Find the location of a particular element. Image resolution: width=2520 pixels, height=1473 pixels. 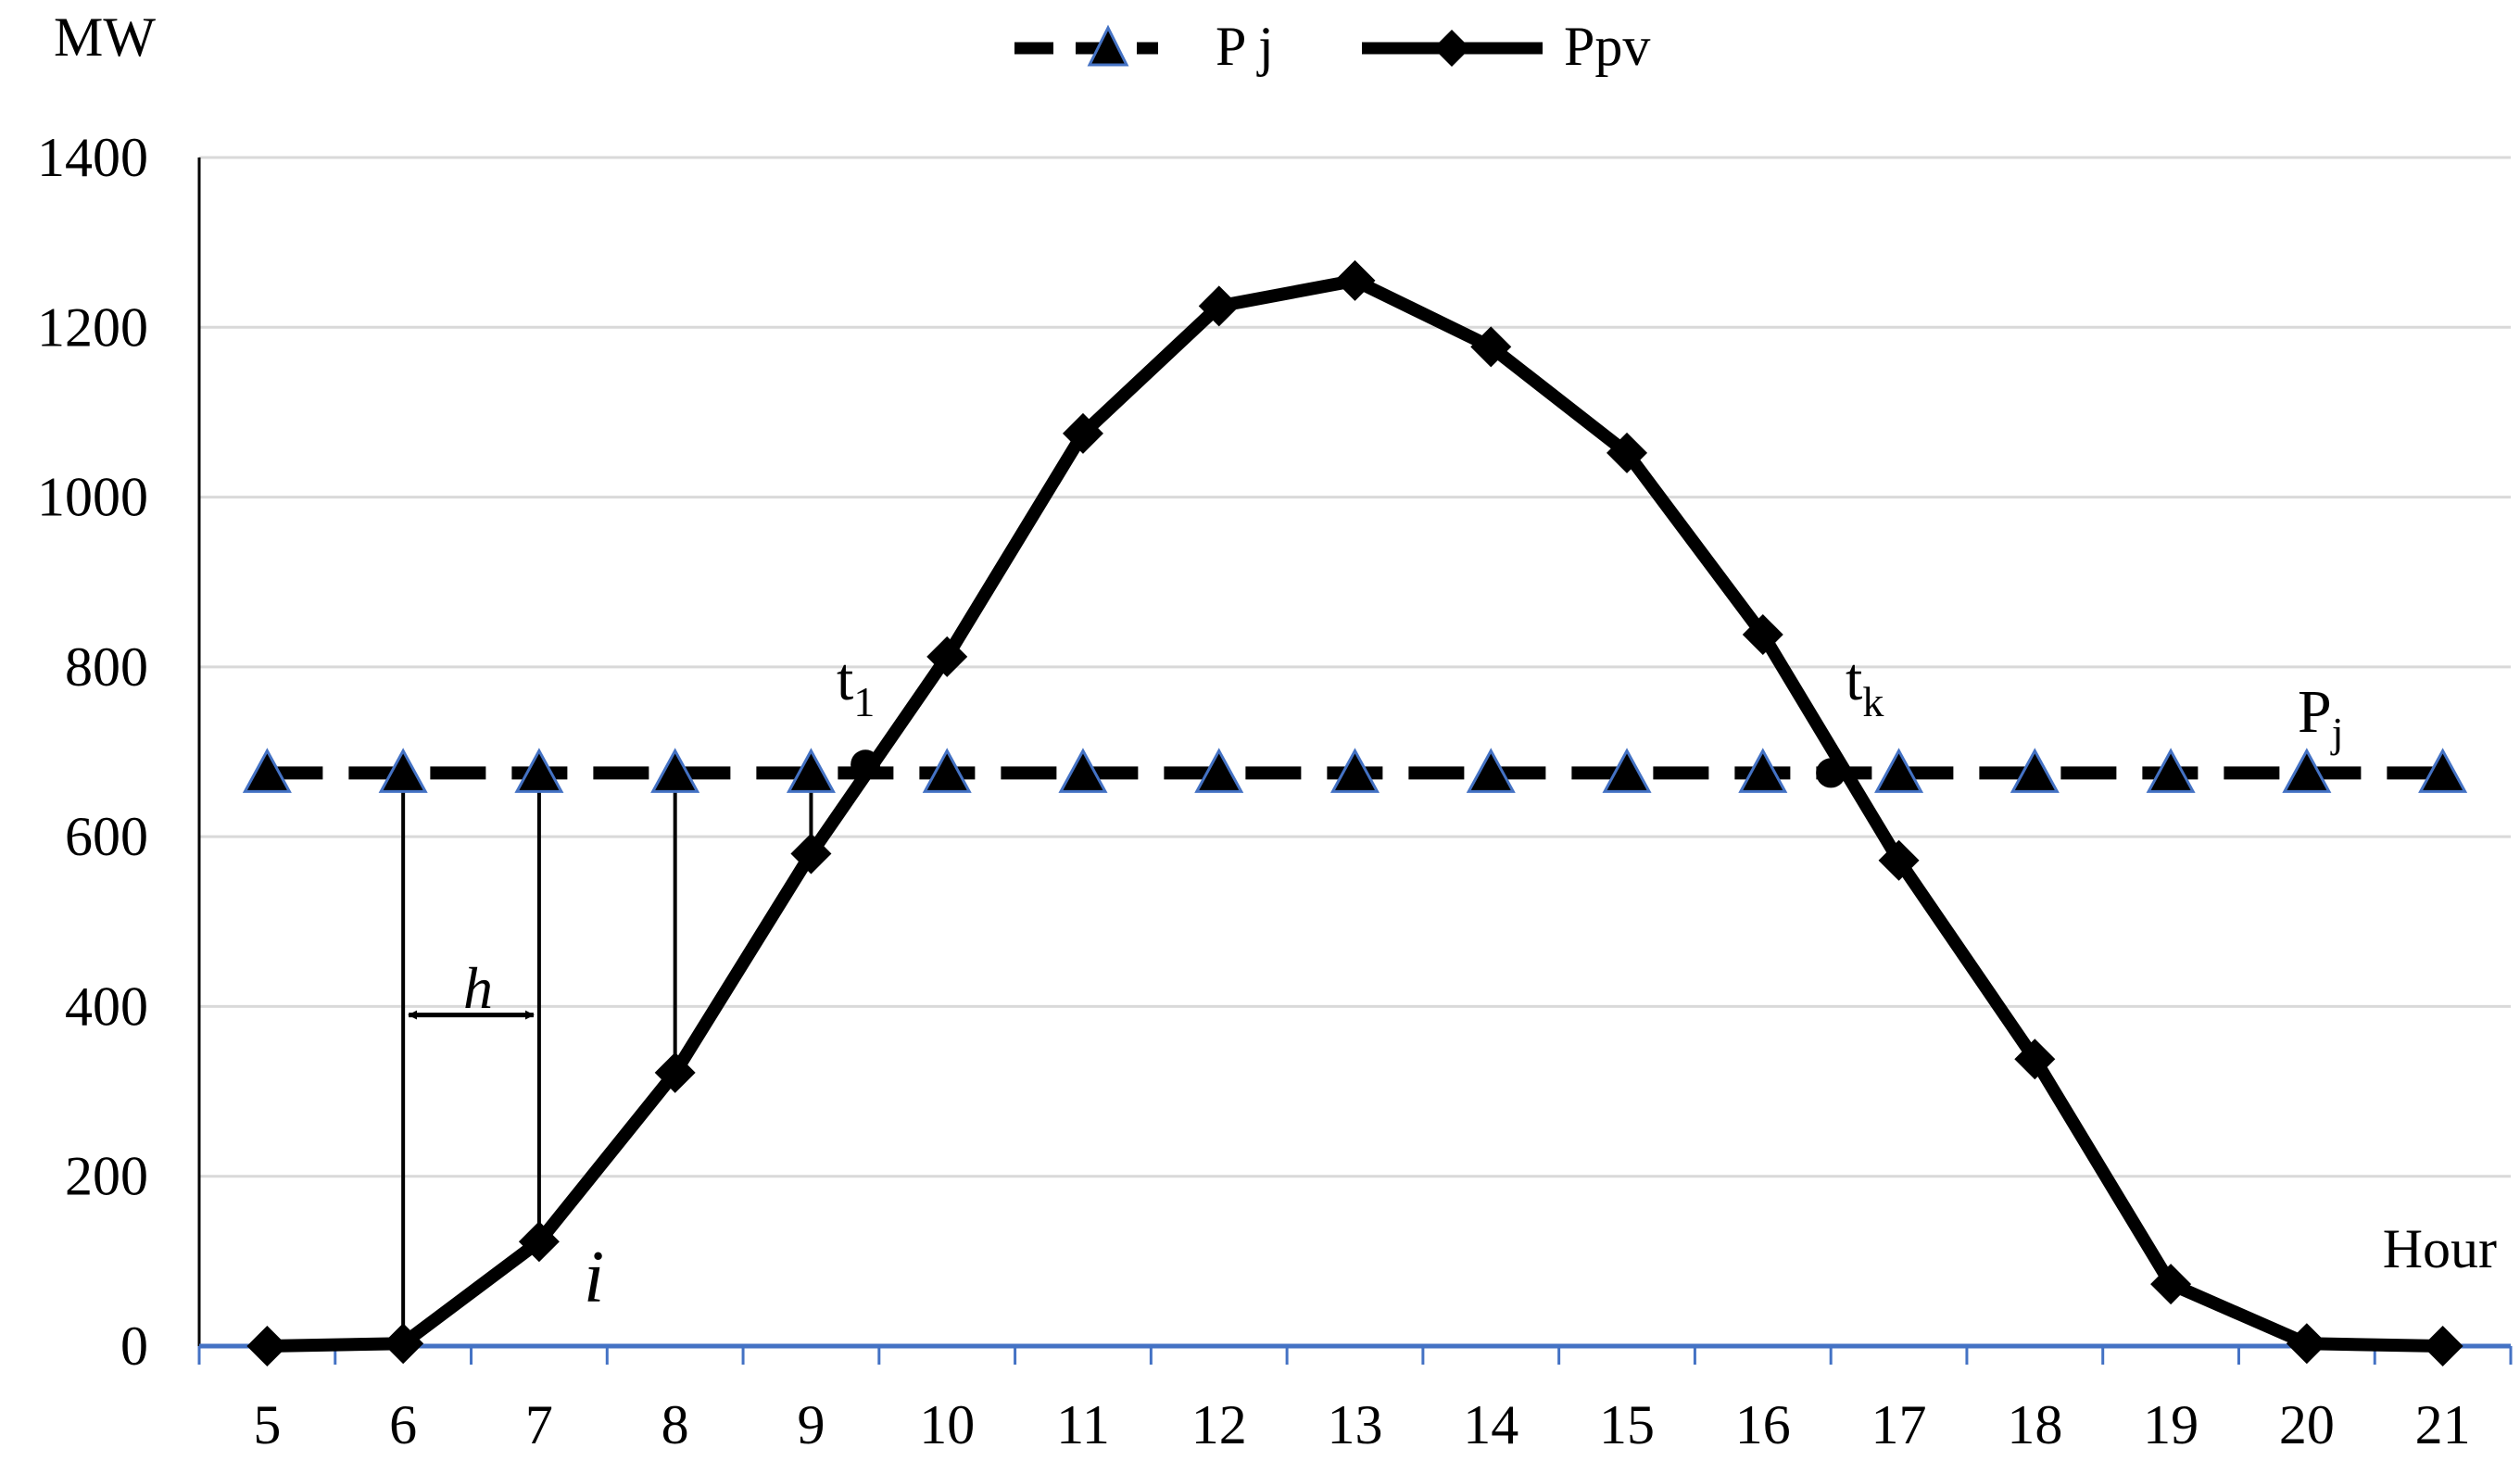

x-tick-label-10: 10 is located at coordinates (947, 1425).